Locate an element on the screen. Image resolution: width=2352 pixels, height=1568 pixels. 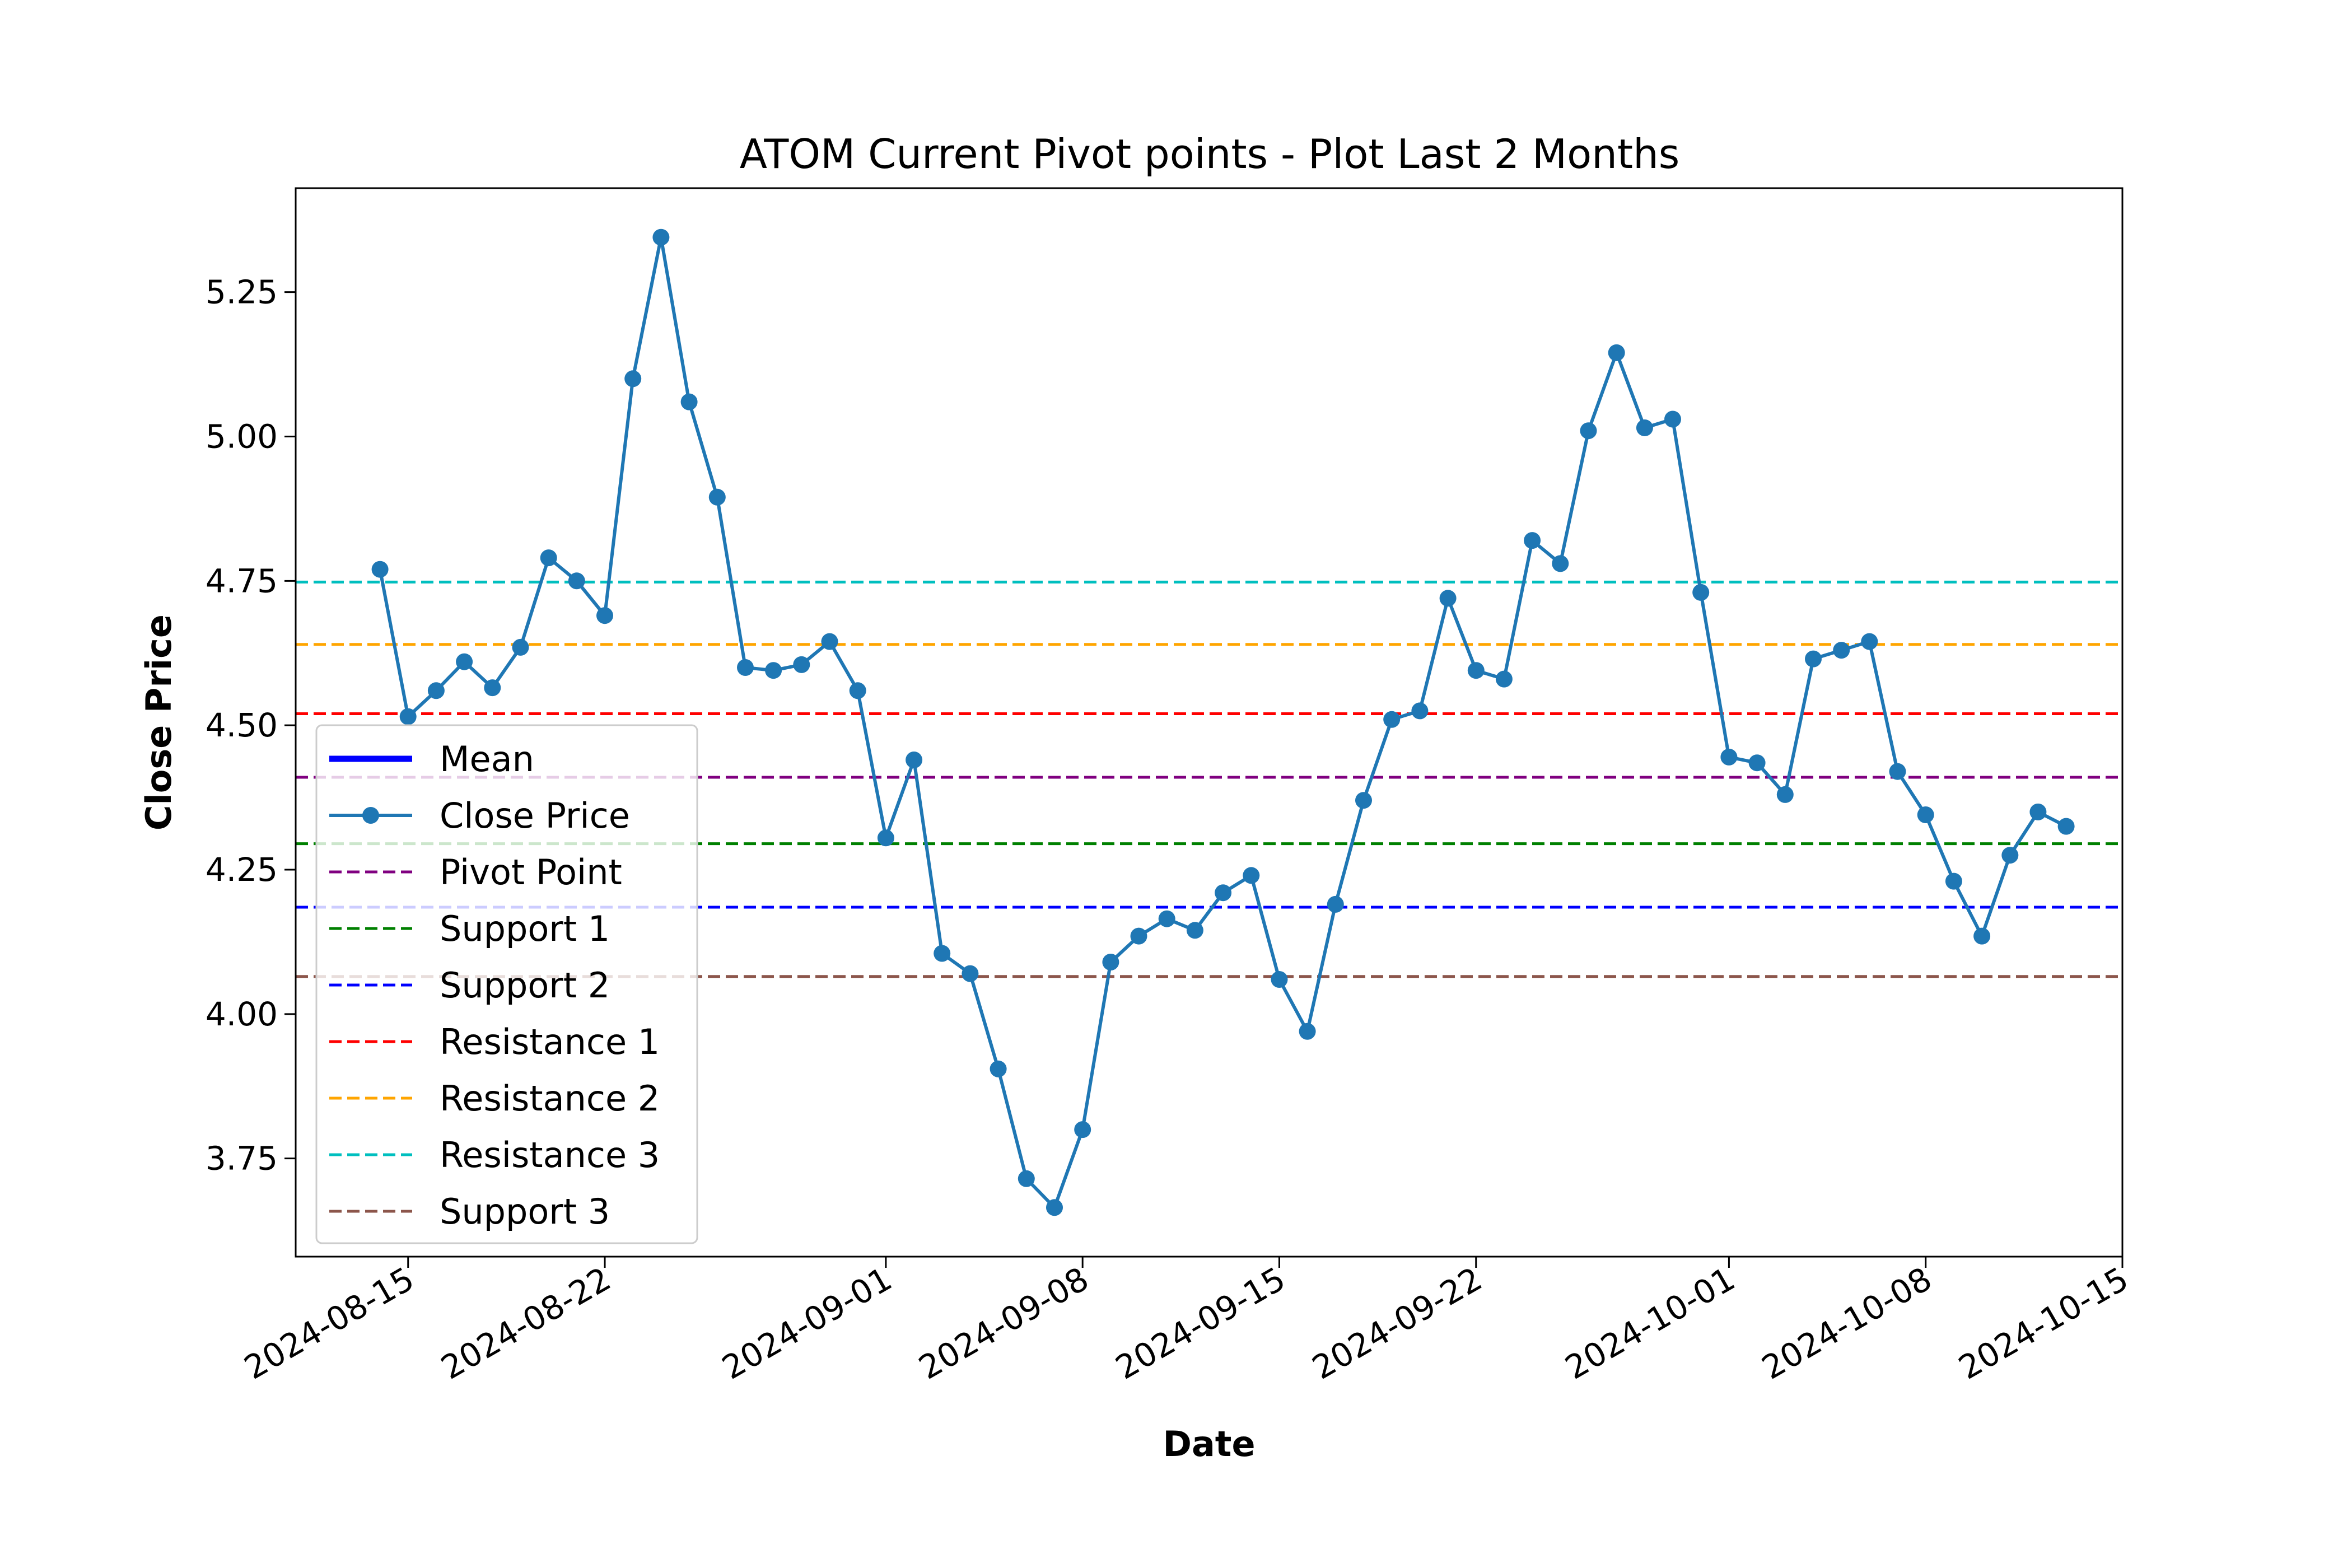
x-tick-label: 2024-08-15 is located at coordinates (330, 1323).